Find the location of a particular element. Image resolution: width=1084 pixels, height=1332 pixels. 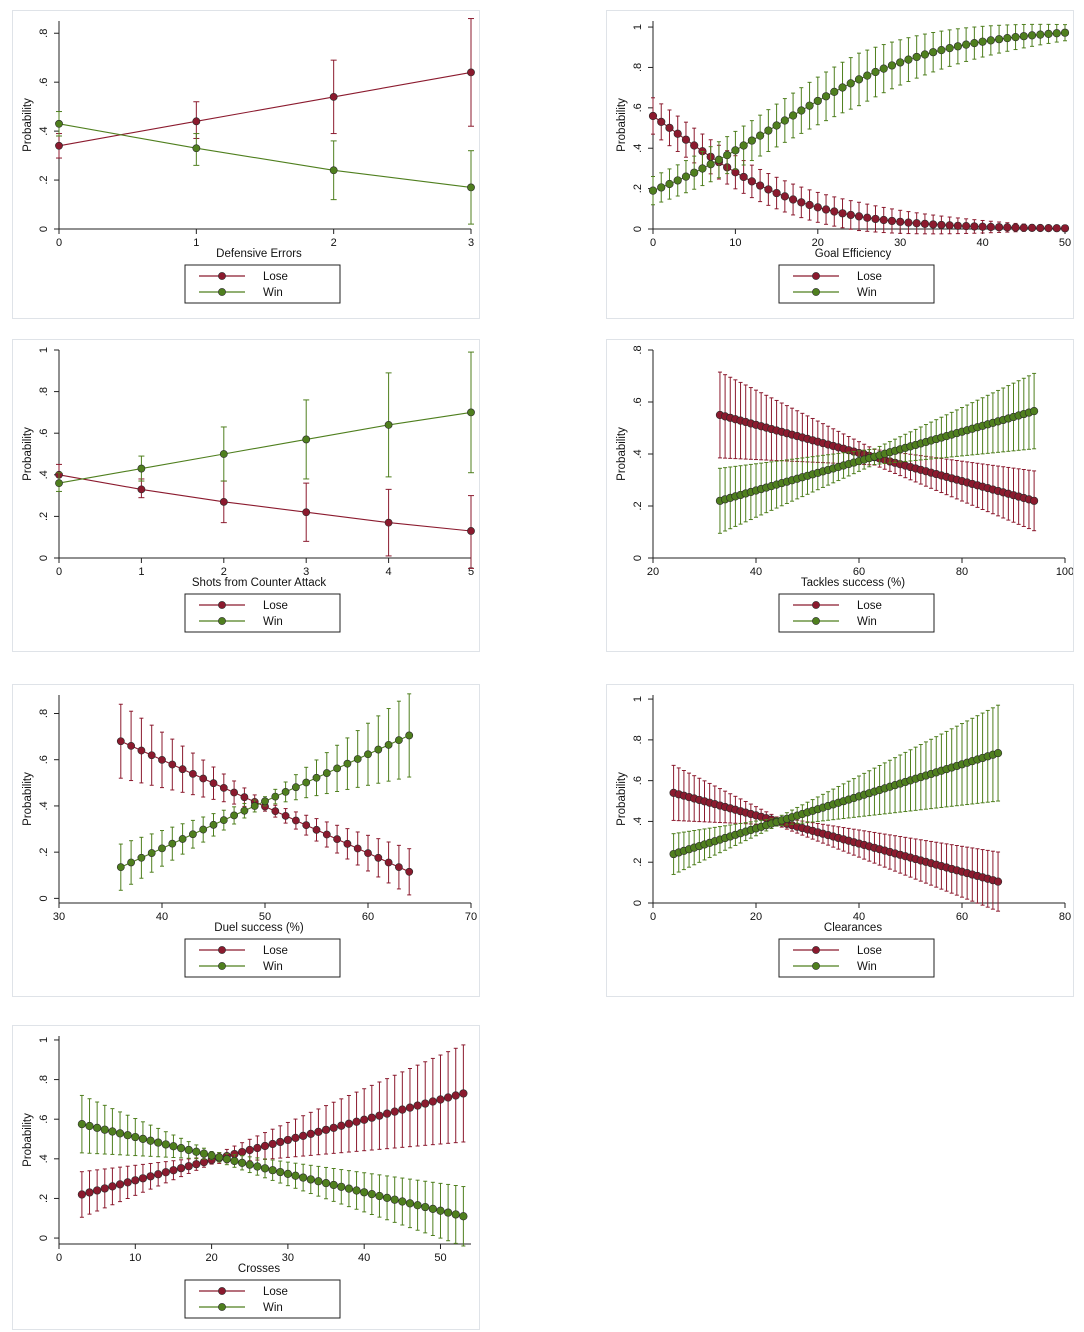

y-axis-label: Probability is located at coordinates (622, 454).